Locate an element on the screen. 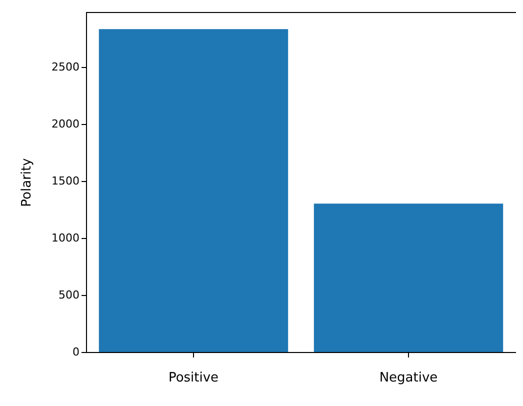  y-tick-label: 500 is located at coordinates (69, 295).